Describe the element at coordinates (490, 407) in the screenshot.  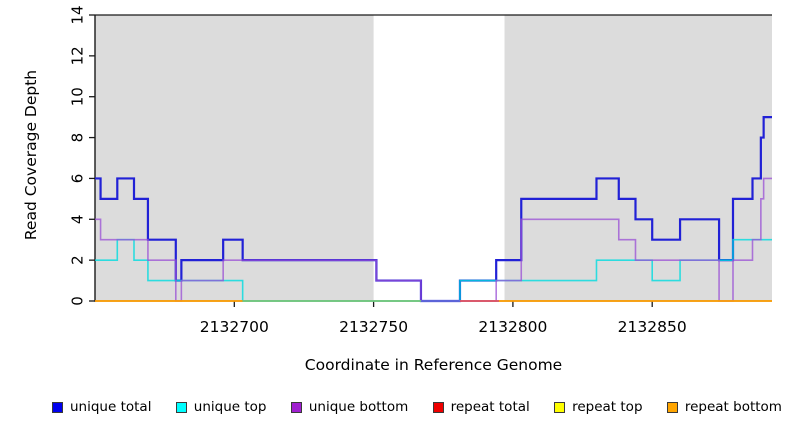
I see `legend-label: repeat total` at that location.